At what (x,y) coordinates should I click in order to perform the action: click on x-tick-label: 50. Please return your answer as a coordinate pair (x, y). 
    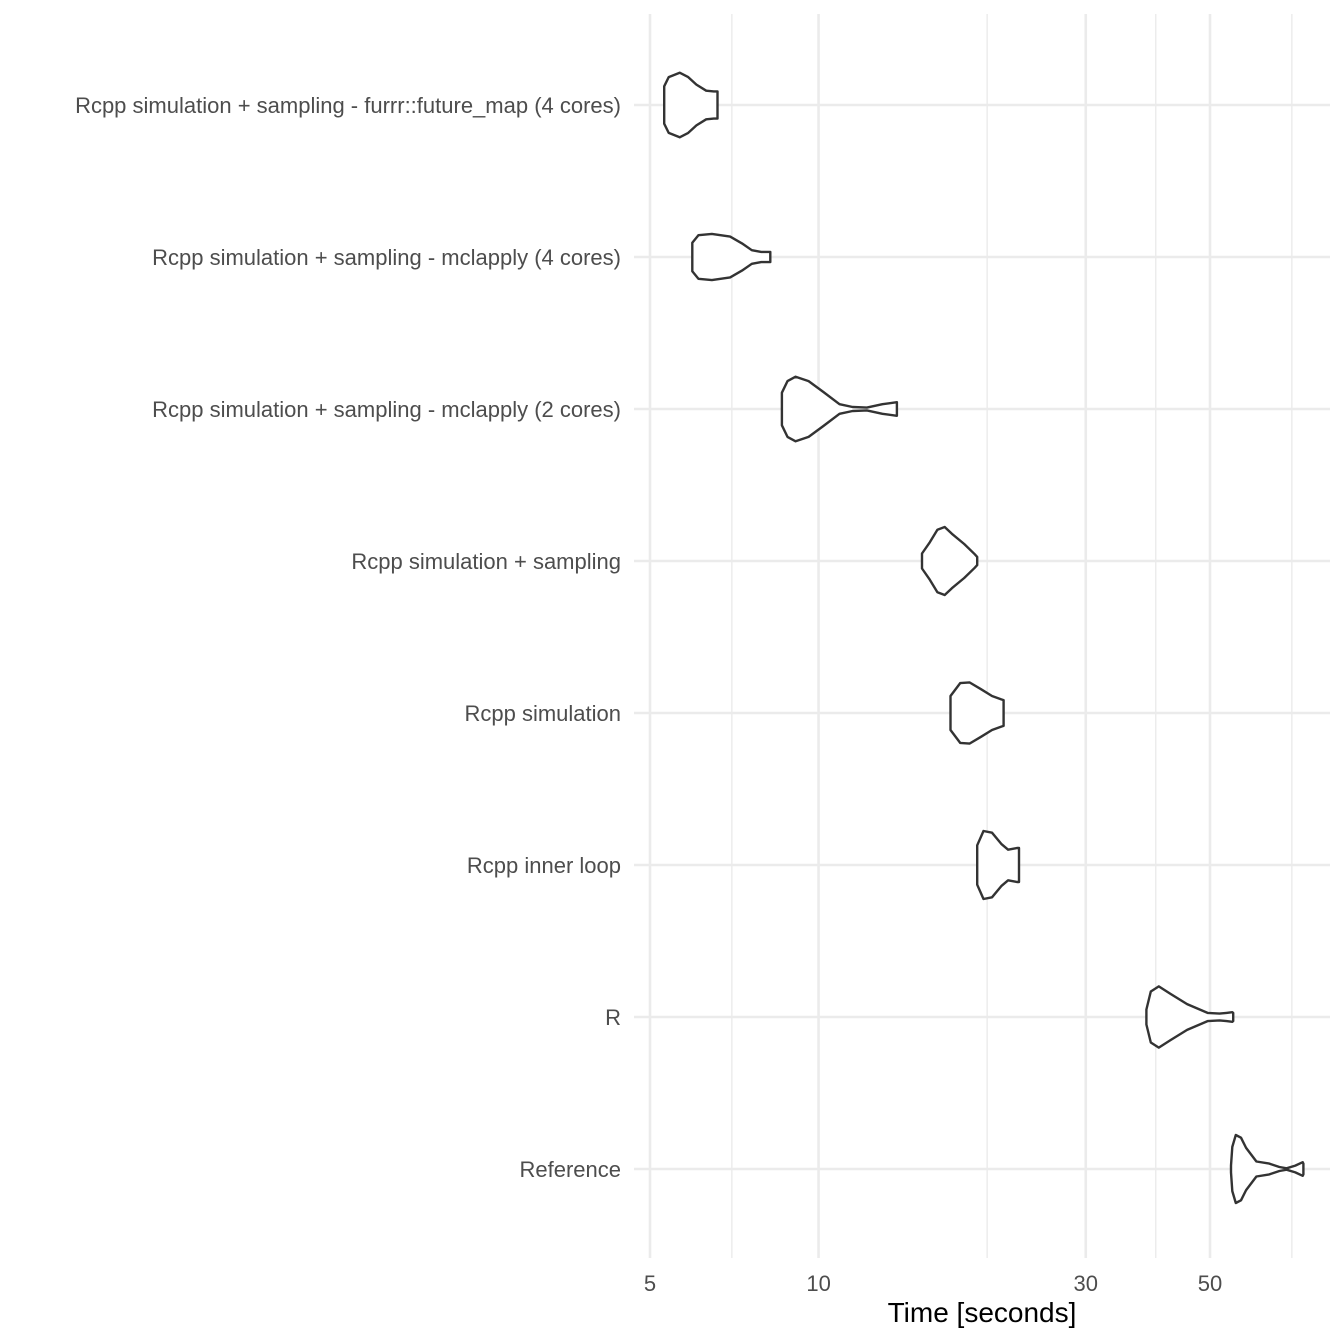
    Looking at the image, I should click on (1210, 1283).